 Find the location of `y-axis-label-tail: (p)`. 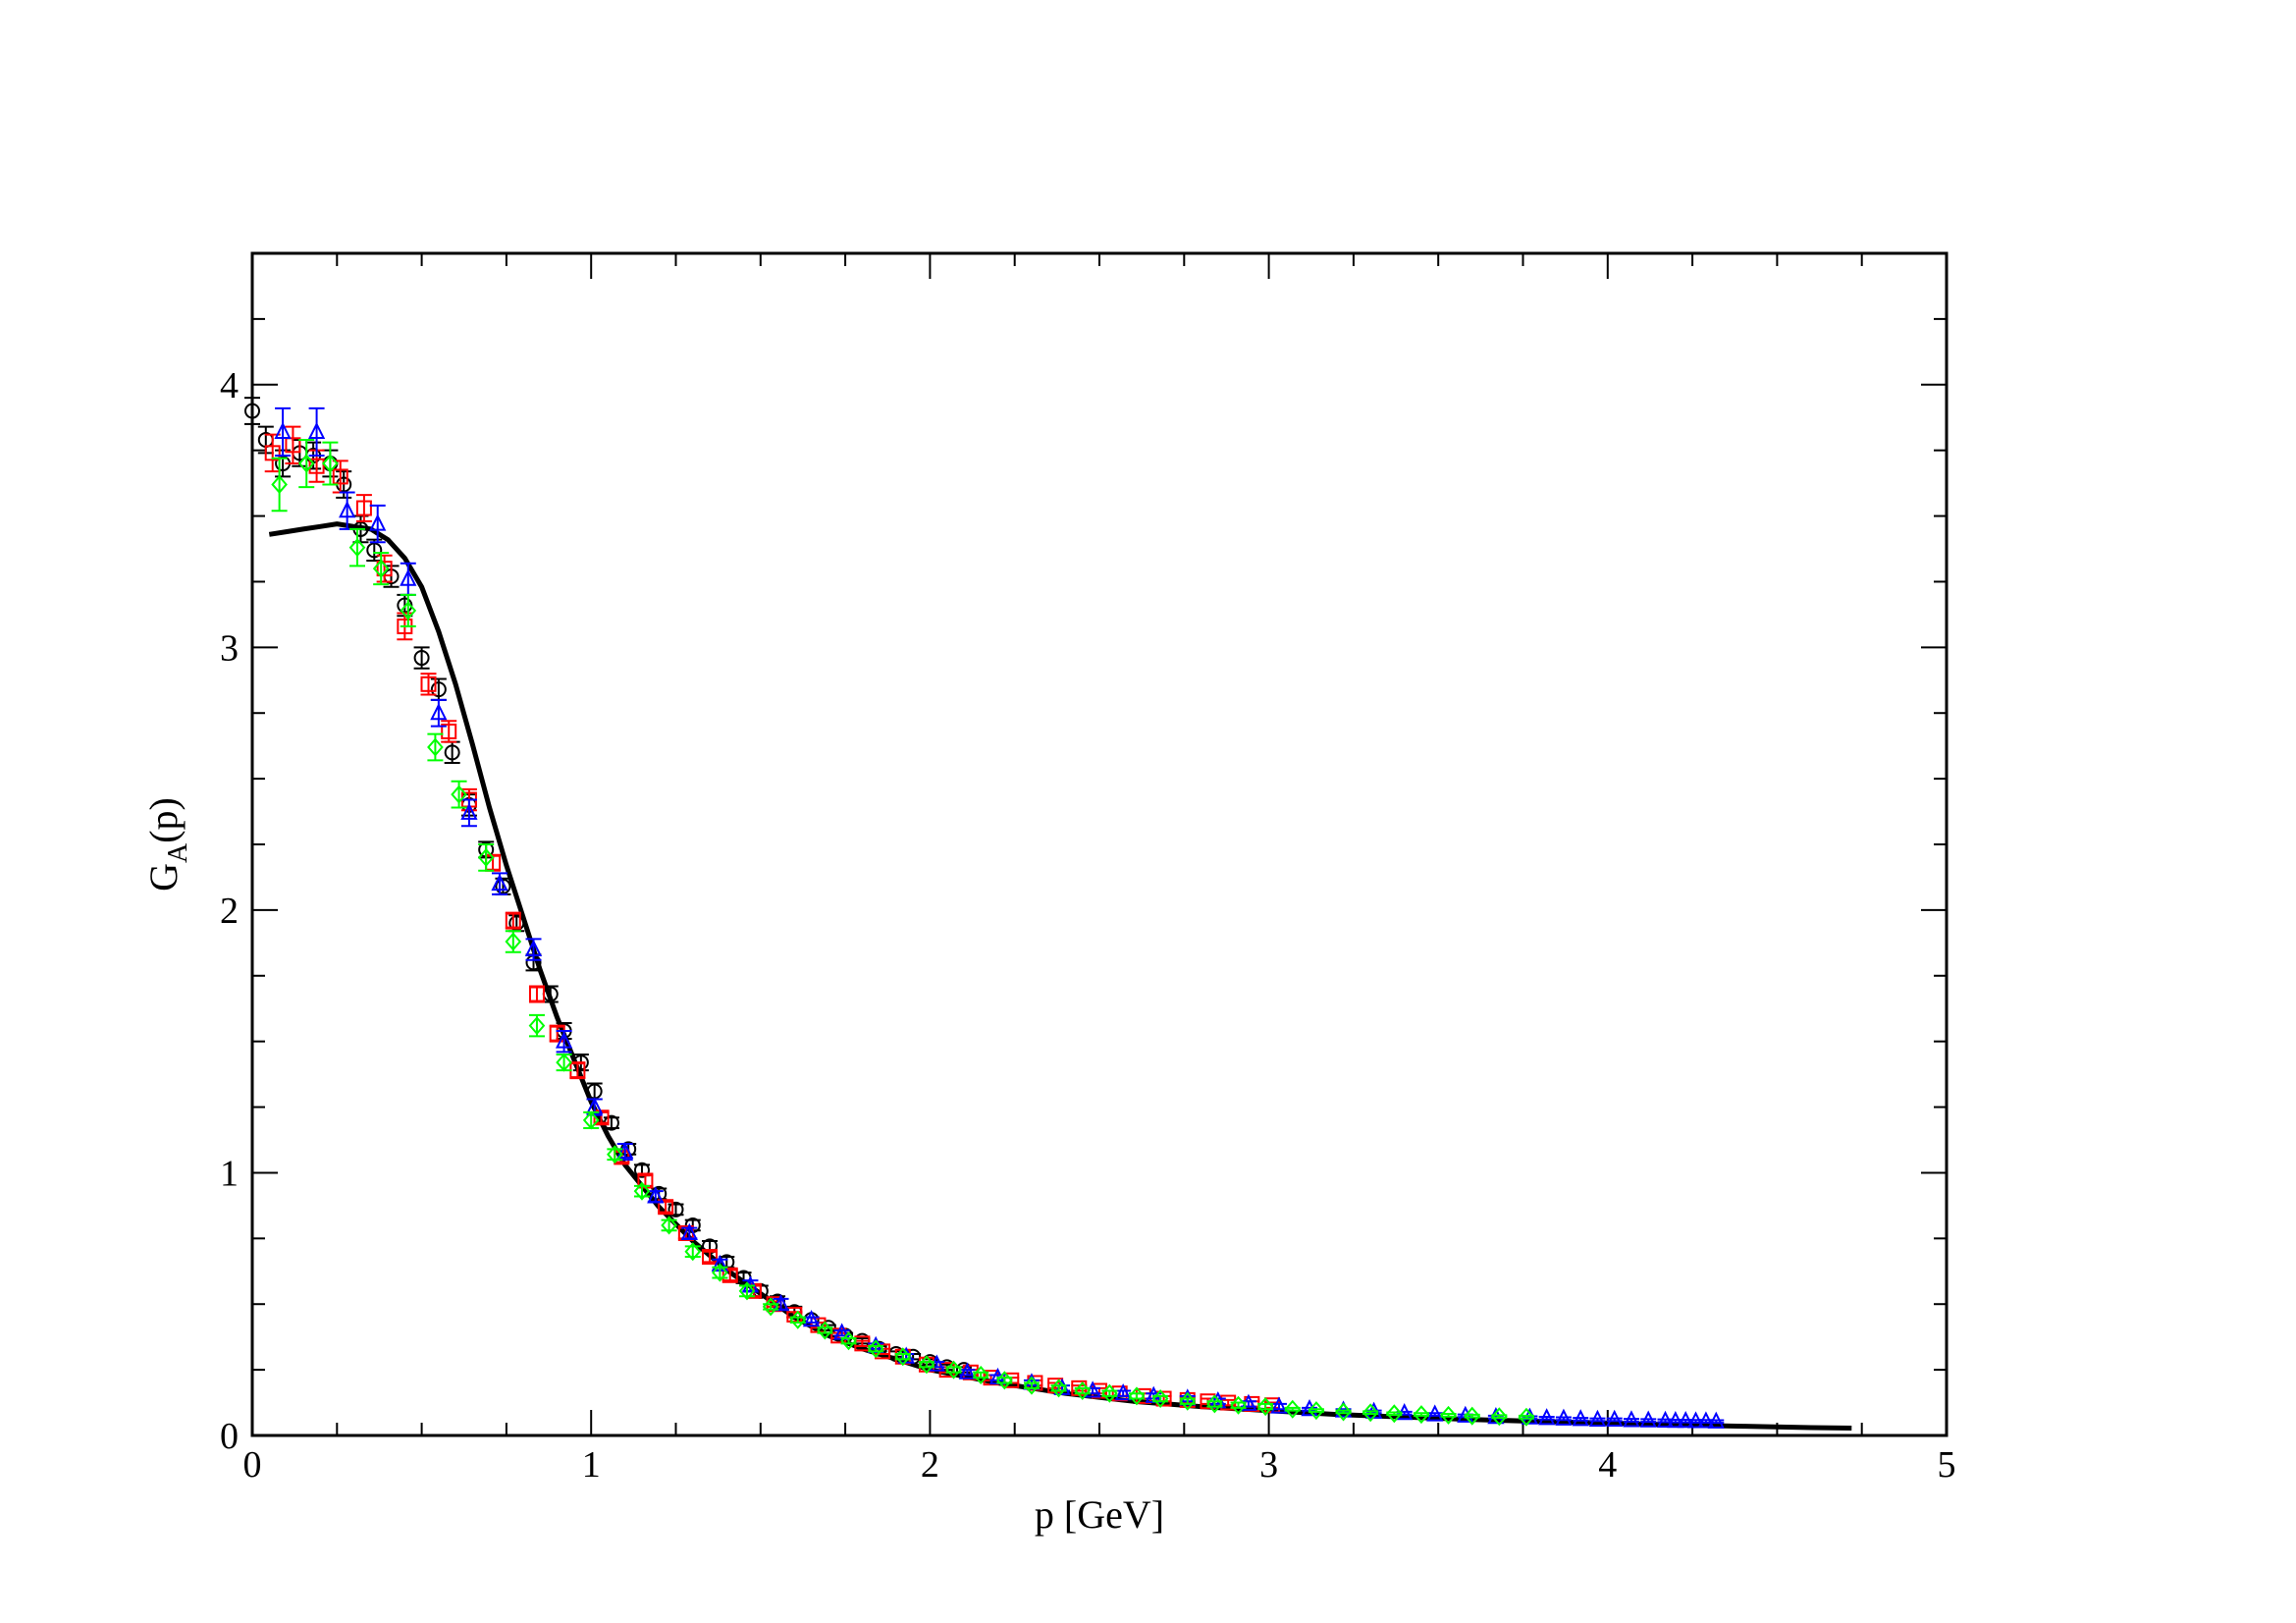

y-axis-label-tail: (p) is located at coordinates (163, 820).